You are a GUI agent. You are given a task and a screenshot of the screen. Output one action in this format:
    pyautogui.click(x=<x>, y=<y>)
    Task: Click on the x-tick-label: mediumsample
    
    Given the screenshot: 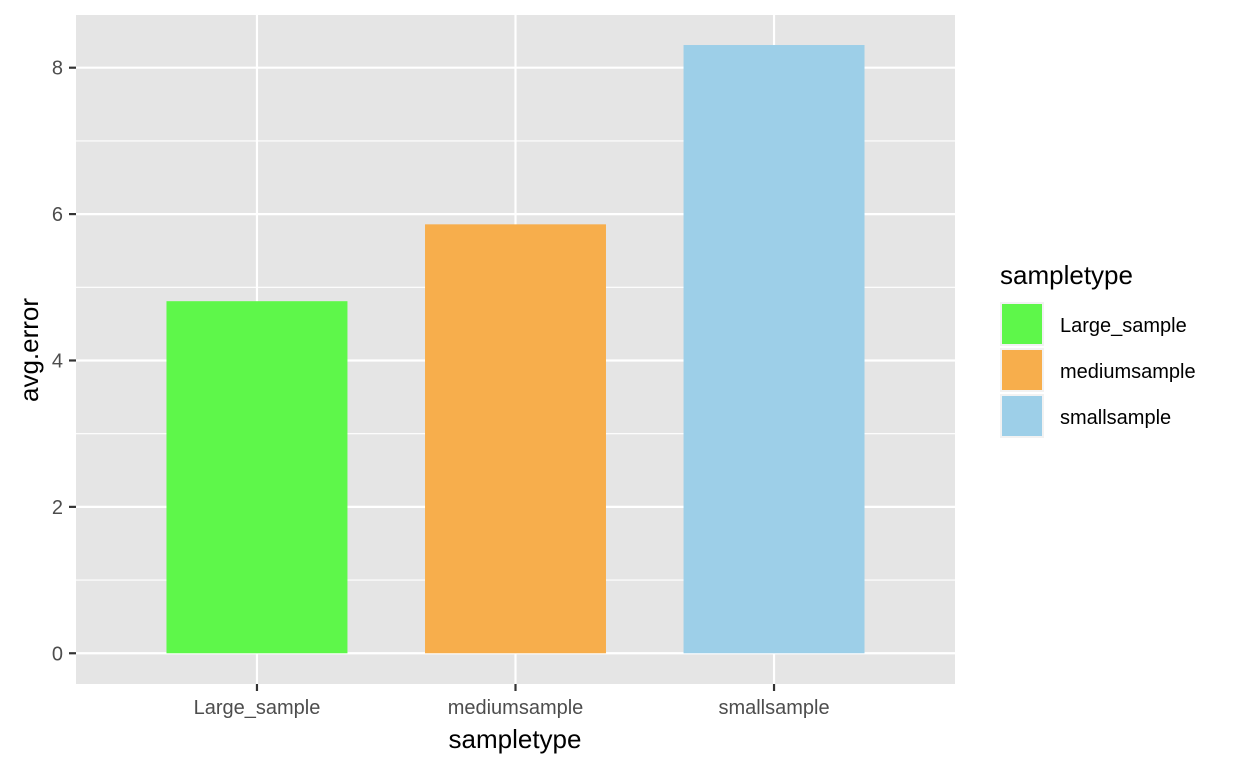 What is the action you would take?
    pyautogui.click(x=516, y=708)
    